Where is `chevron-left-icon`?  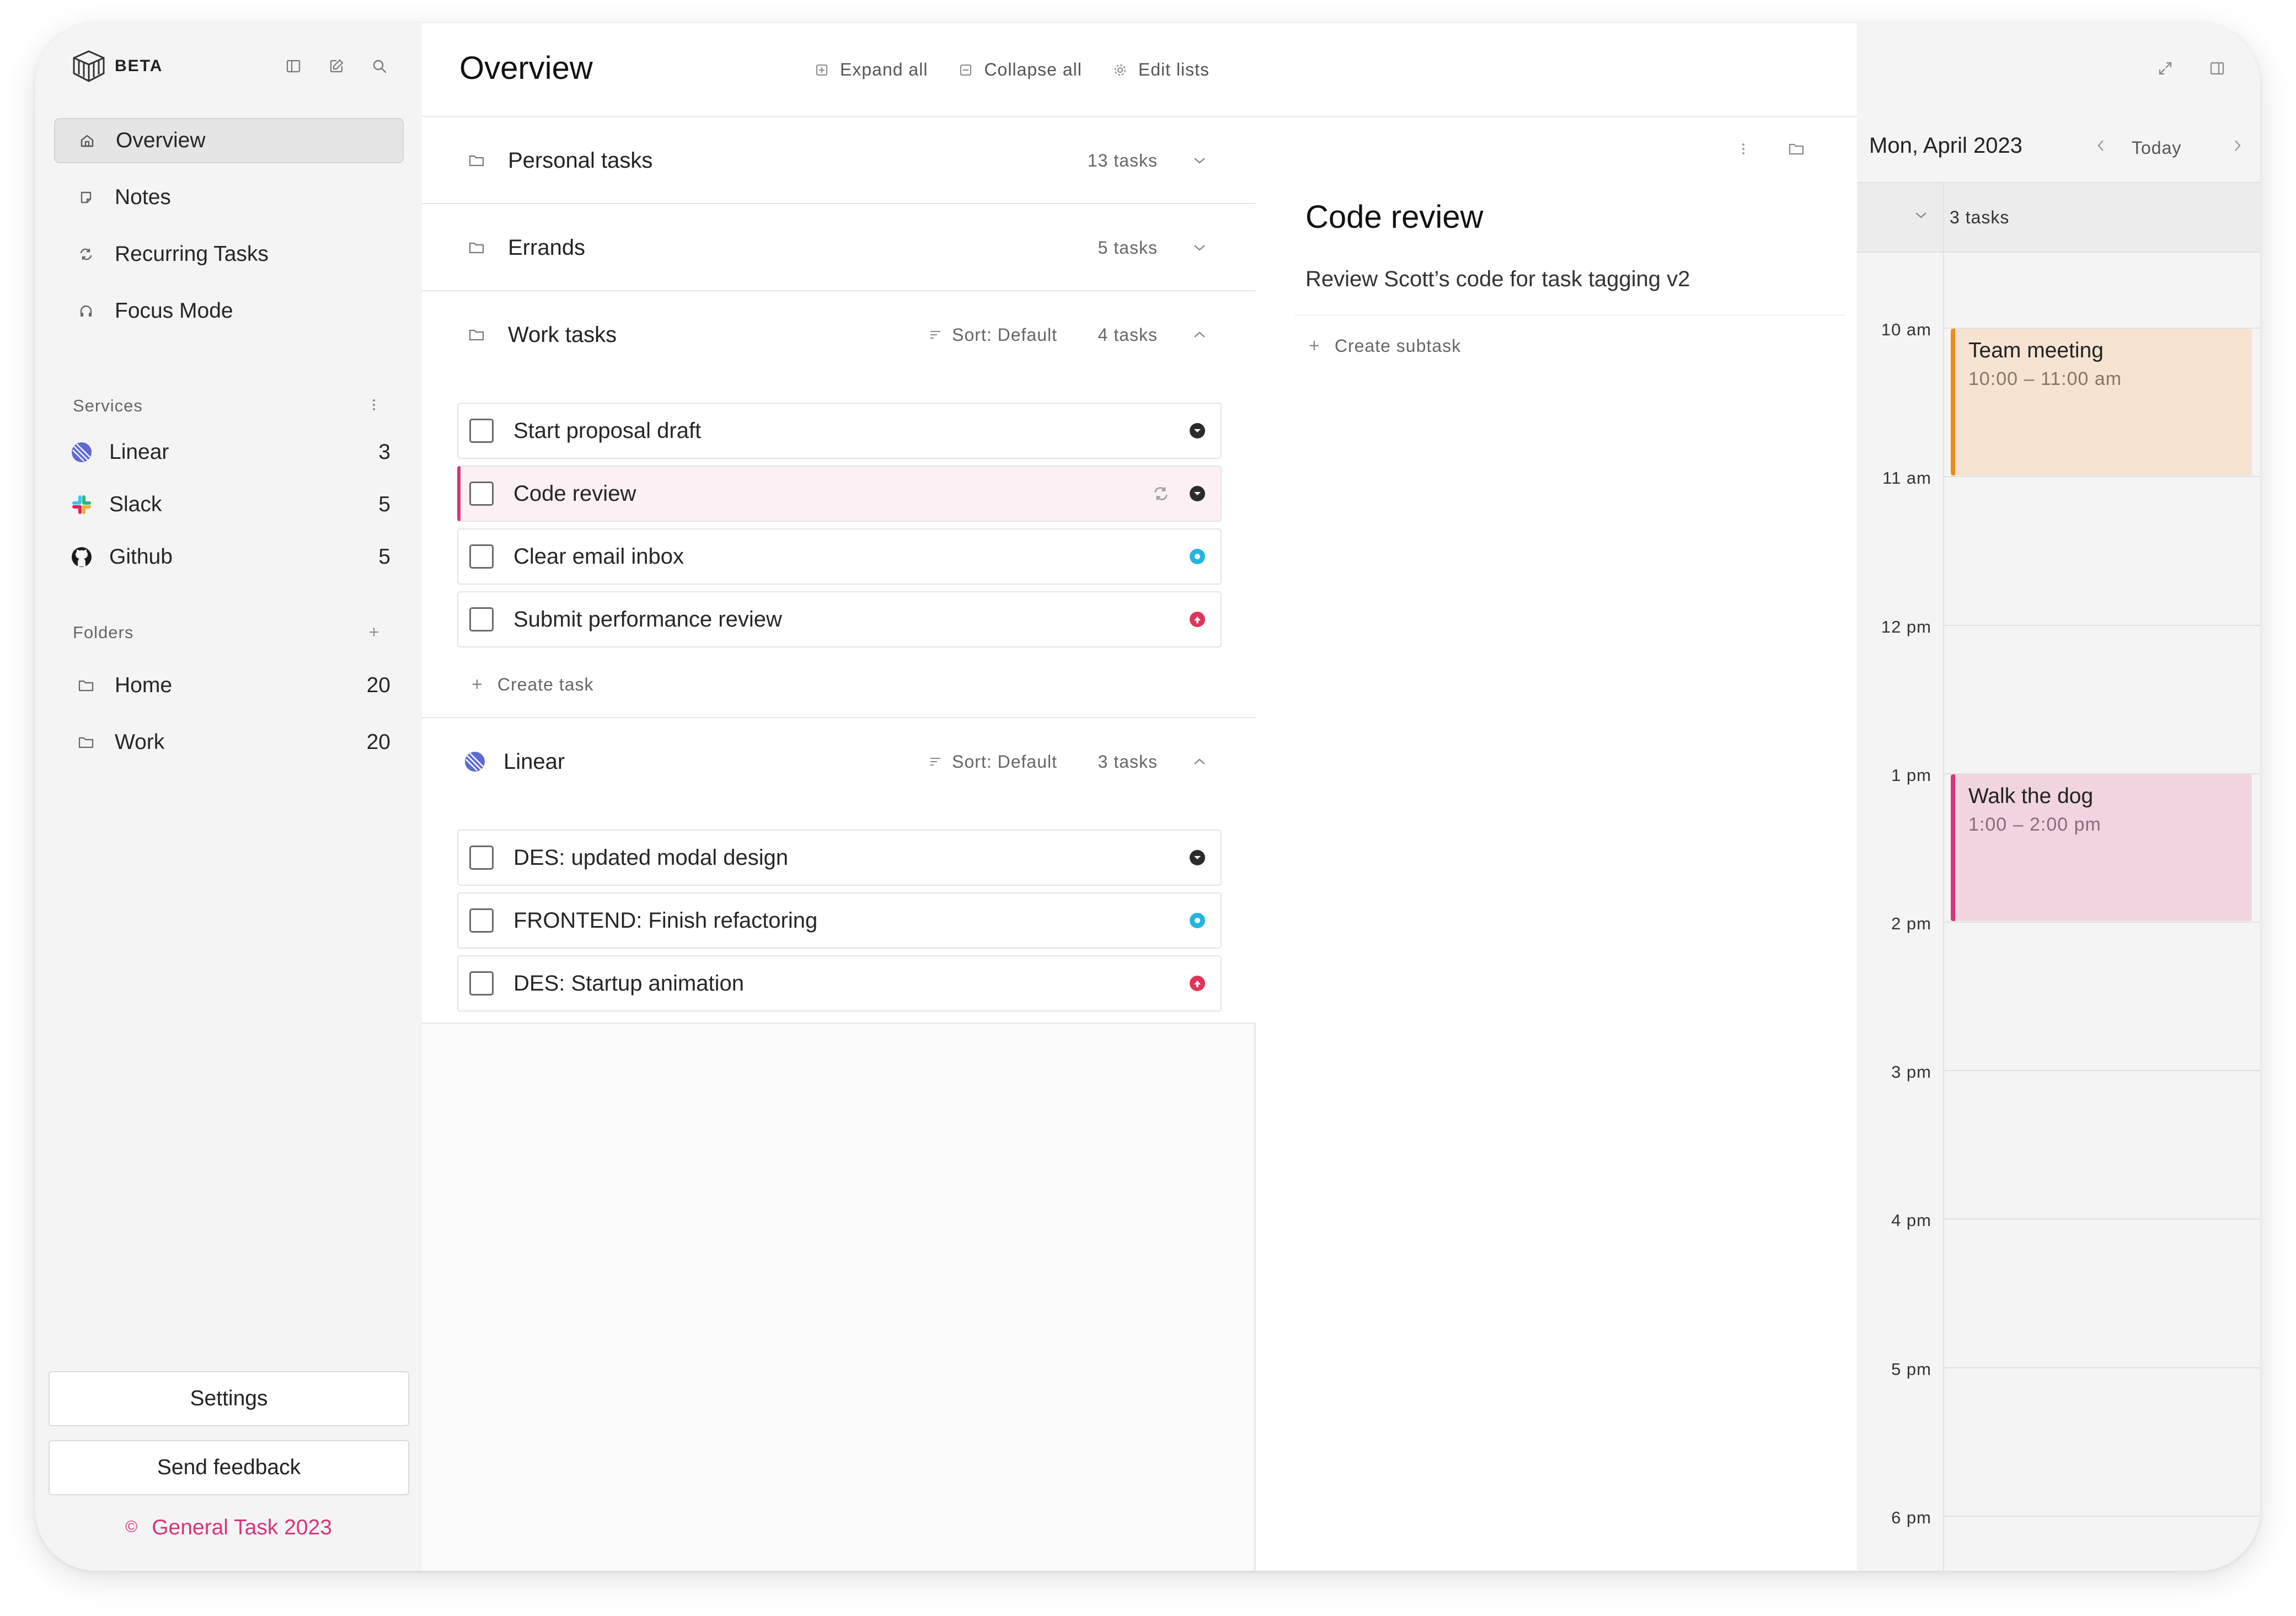 chevron-left-icon is located at coordinates (2101, 146).